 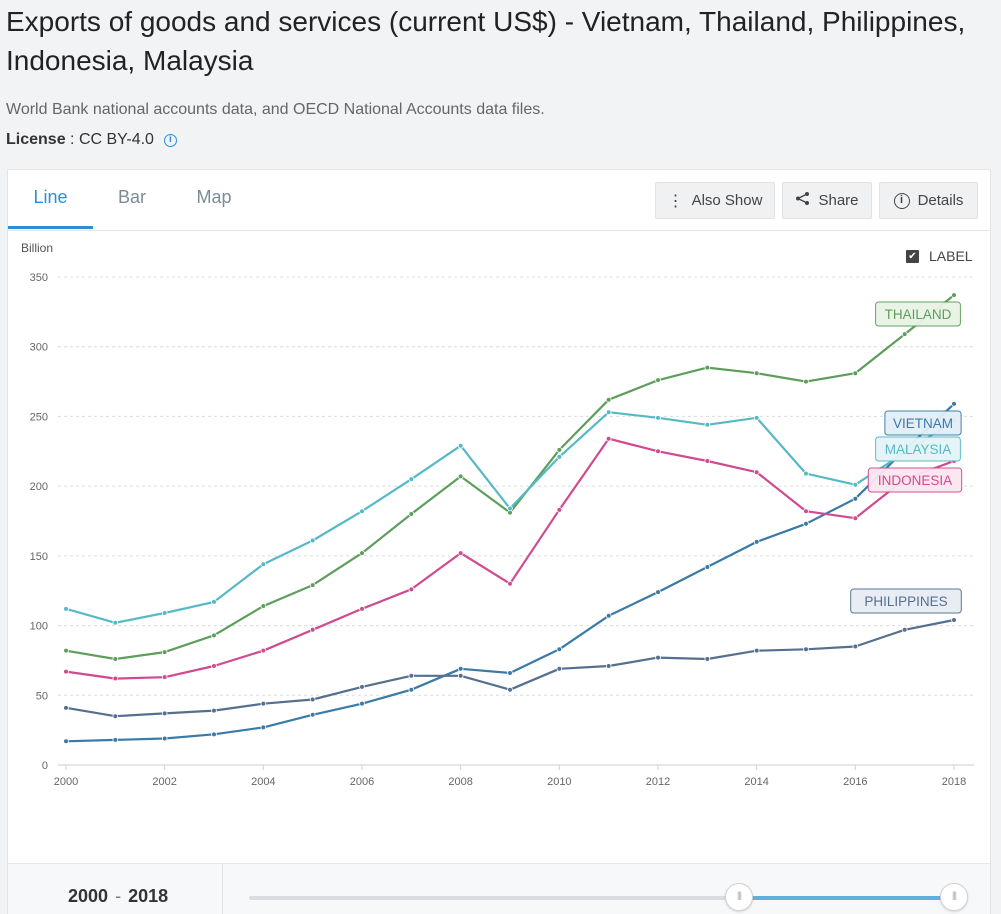 I want to click on range-start: 2000, so click(x=88, y=896).